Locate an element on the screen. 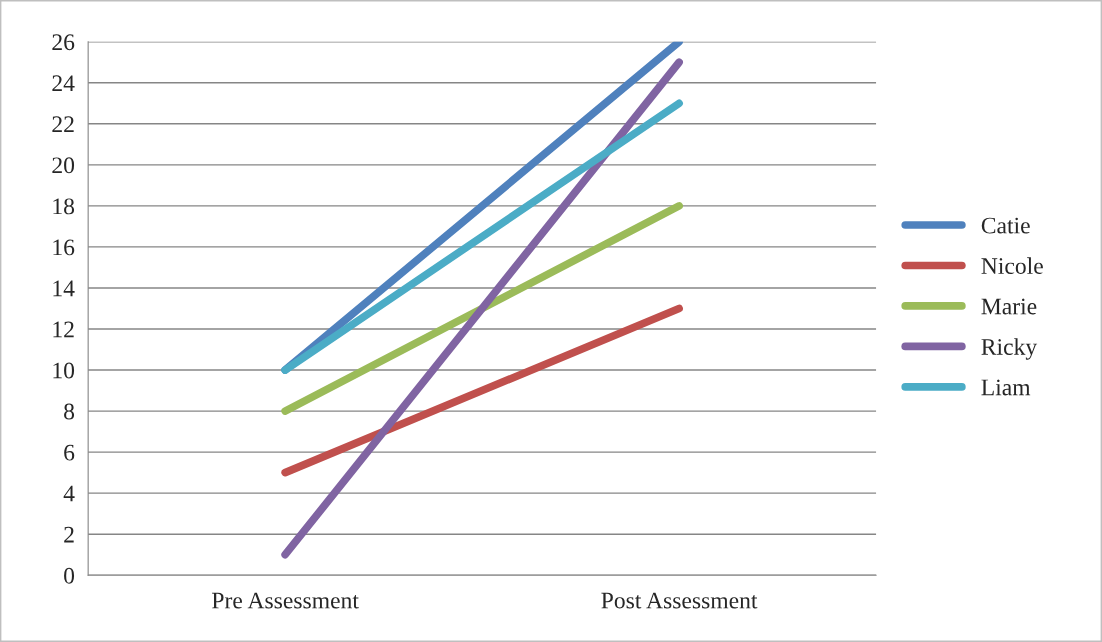 This screenshot has height=642, width=1102. y-tick-label: 14 is located at coordinates (64, 288).